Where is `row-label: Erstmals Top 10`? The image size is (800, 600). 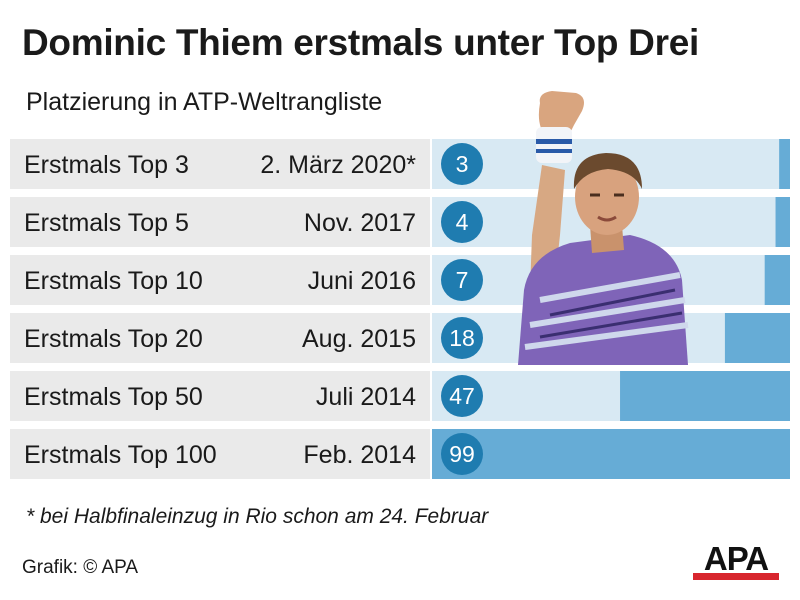 row-label: Erstmals Top 10 is located at coordinates (113, 281).